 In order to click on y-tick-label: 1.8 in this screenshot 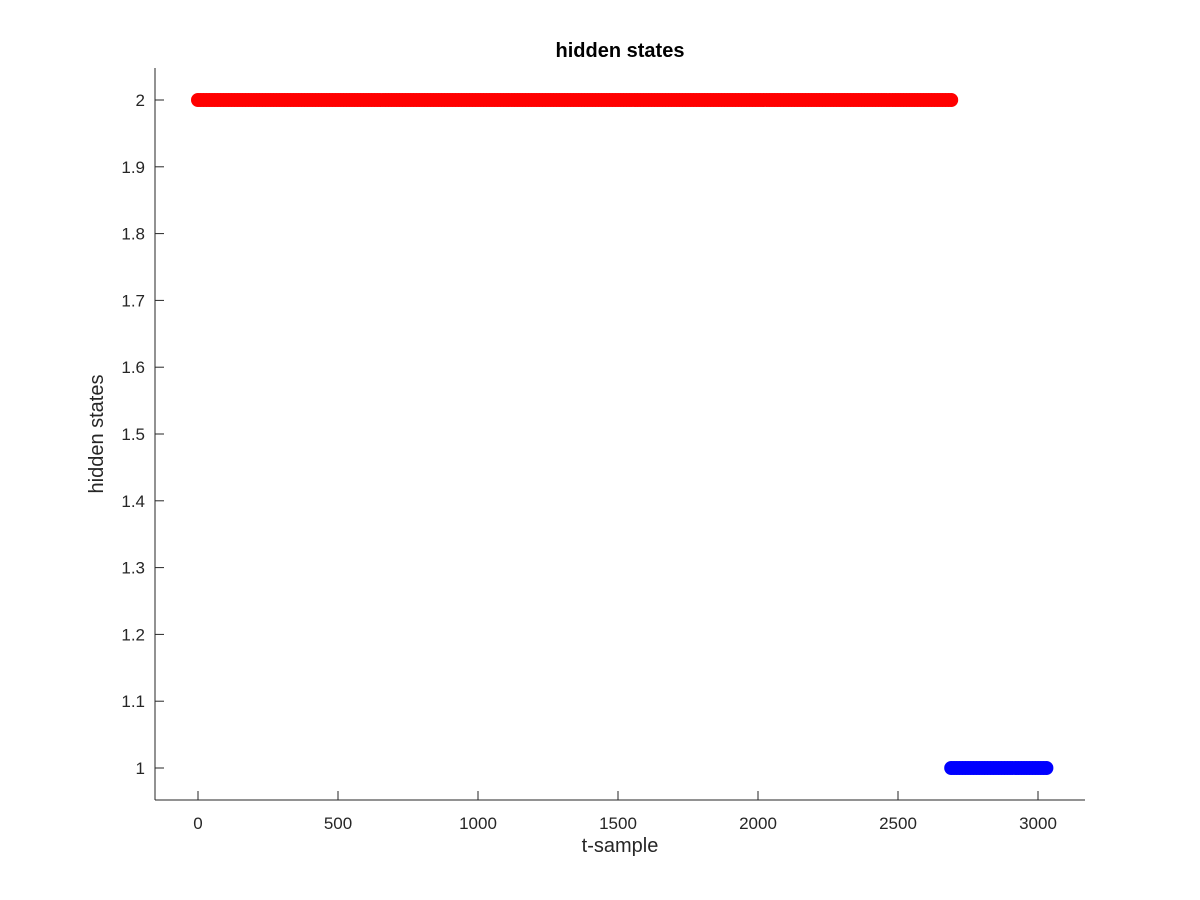, I will do `click(133, 234)`.